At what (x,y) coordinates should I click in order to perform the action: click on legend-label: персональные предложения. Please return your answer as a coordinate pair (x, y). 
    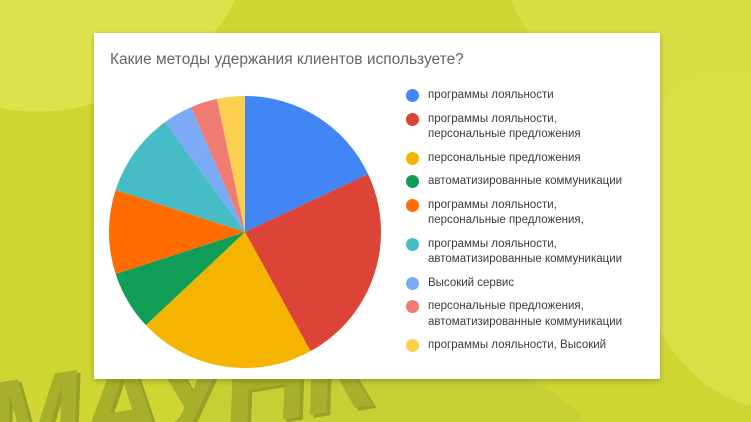
    Looking at the image, I should click on (504, 157).